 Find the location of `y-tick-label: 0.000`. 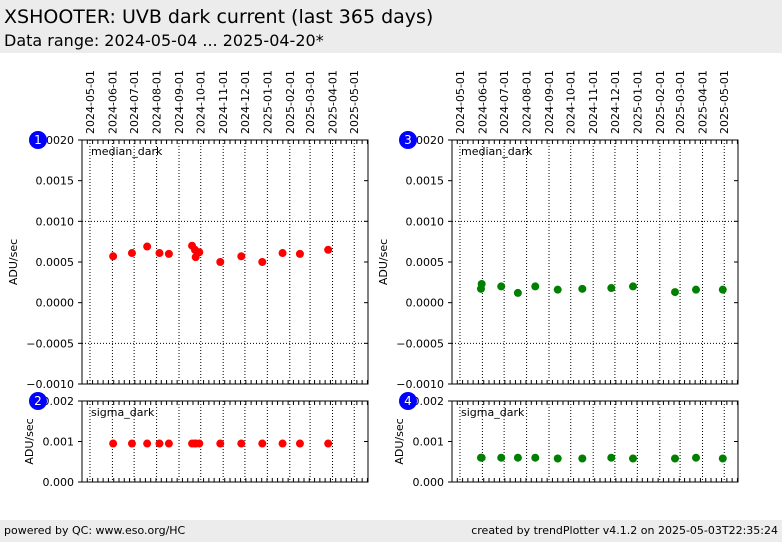

y-tick-label: 0.000 is located at coordinates (429, 482).